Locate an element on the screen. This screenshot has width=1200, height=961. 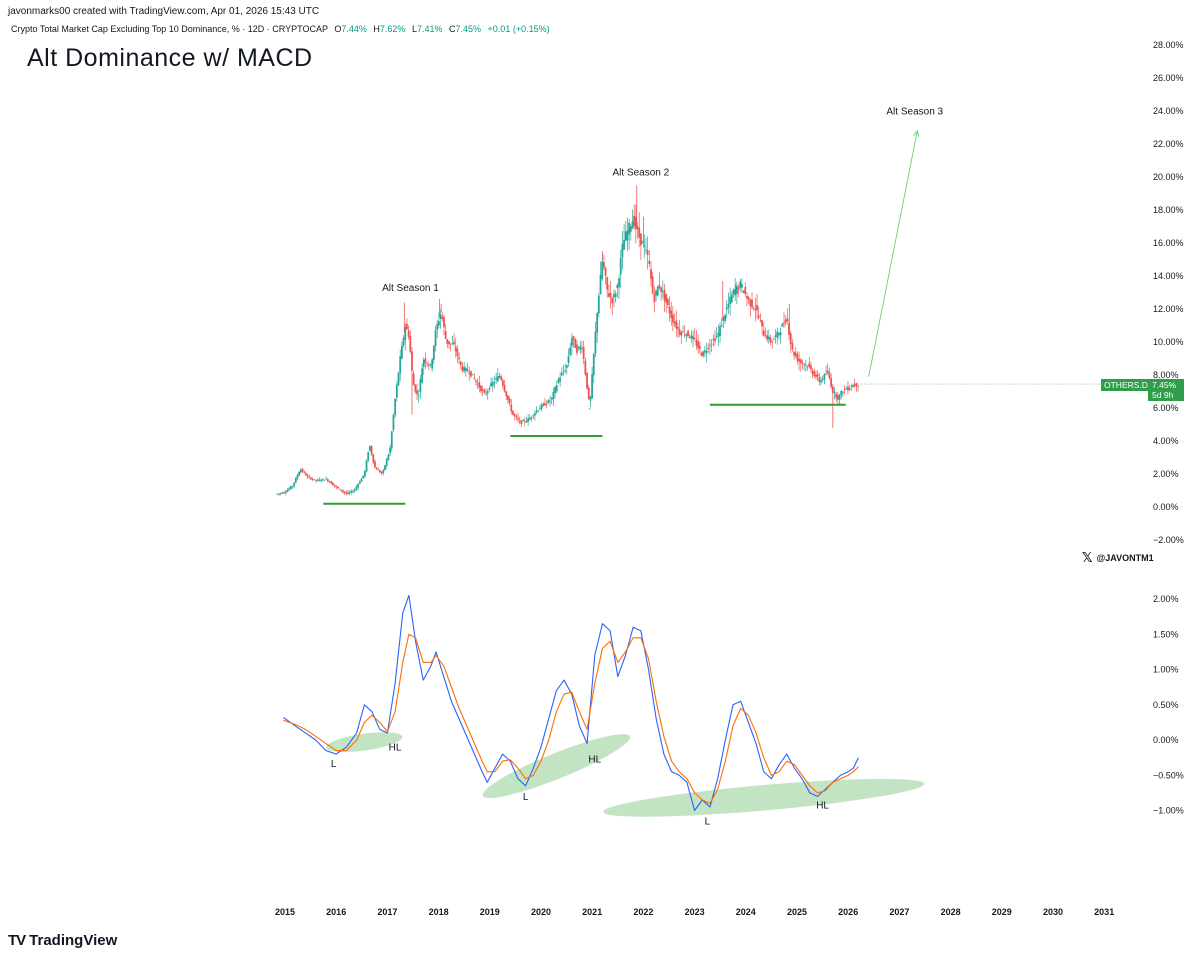
time-axis-tick: 2026 is located at coordinates (848, 912).